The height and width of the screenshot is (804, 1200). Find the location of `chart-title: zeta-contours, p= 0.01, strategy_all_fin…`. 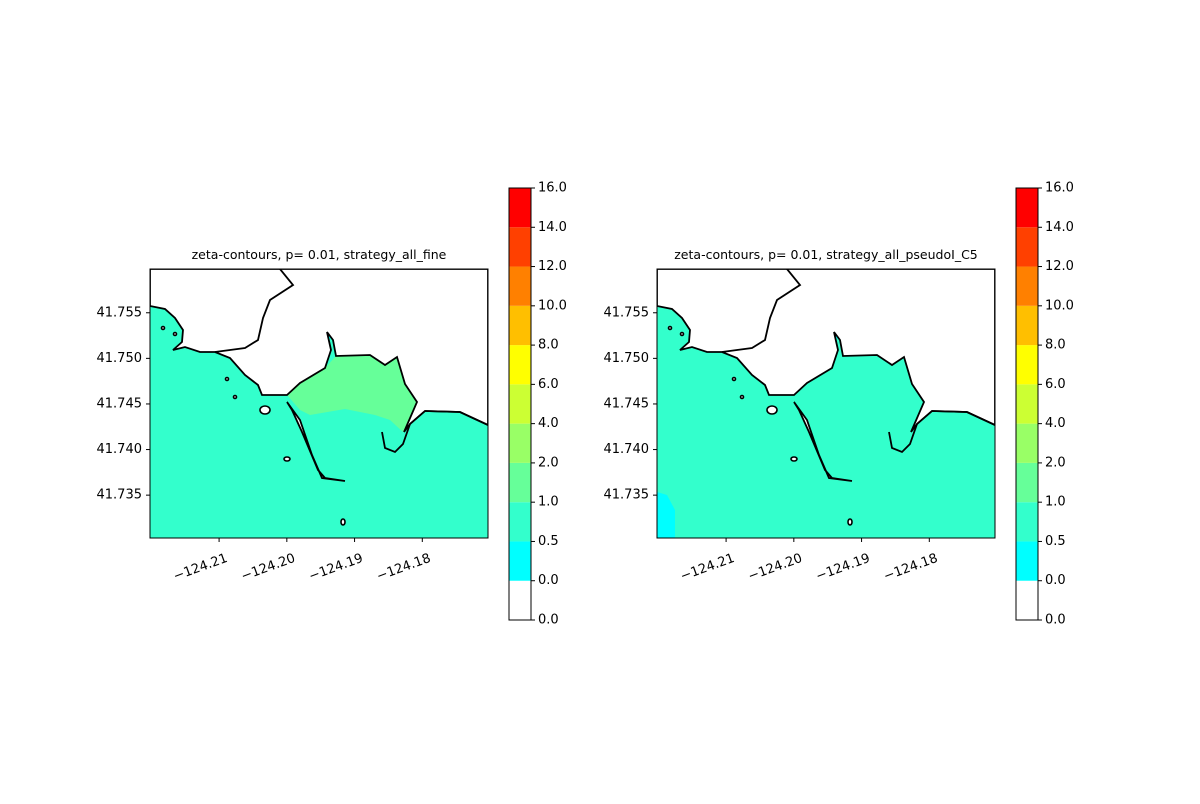

chart-title: zeta-contours, p= 0.01, strategy_all_fin… is located at coordinates (319, 254).